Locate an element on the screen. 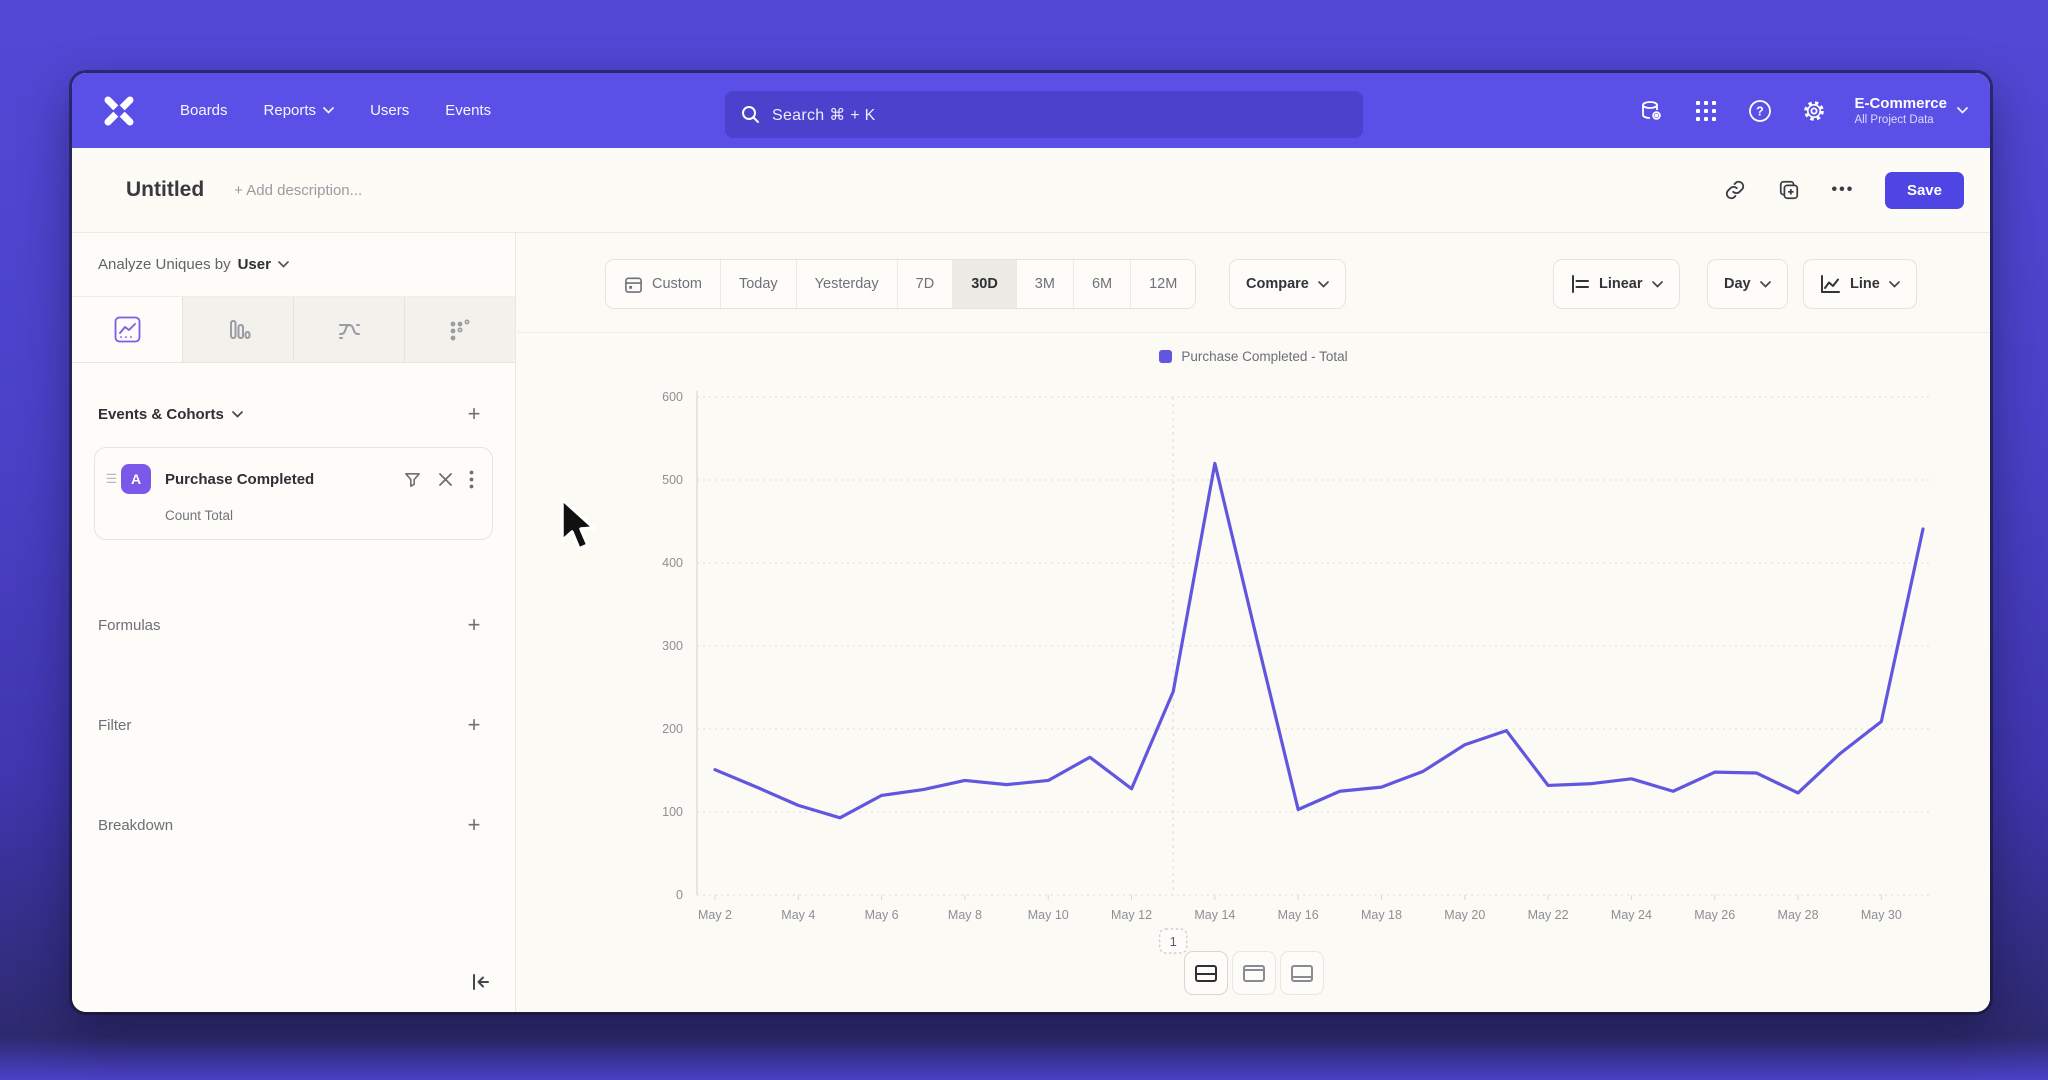 The height and width of the screenshot is (1080, 2048). svg-text: 500 is located at coordinates (672, 480).